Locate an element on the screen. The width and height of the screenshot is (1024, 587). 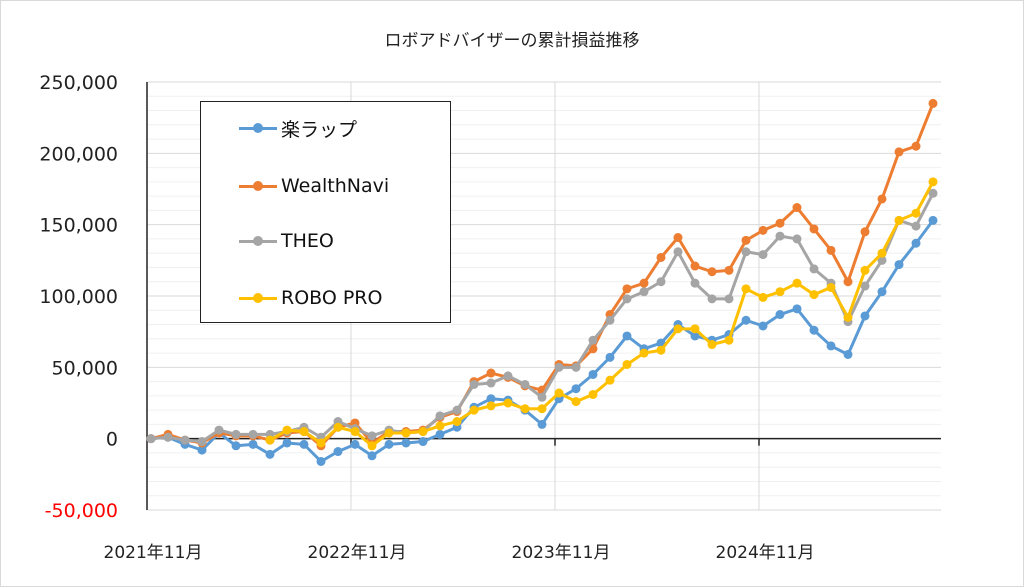
legend-item-rakuwrap: 楽ラップ is located at coordinates (298, 128).